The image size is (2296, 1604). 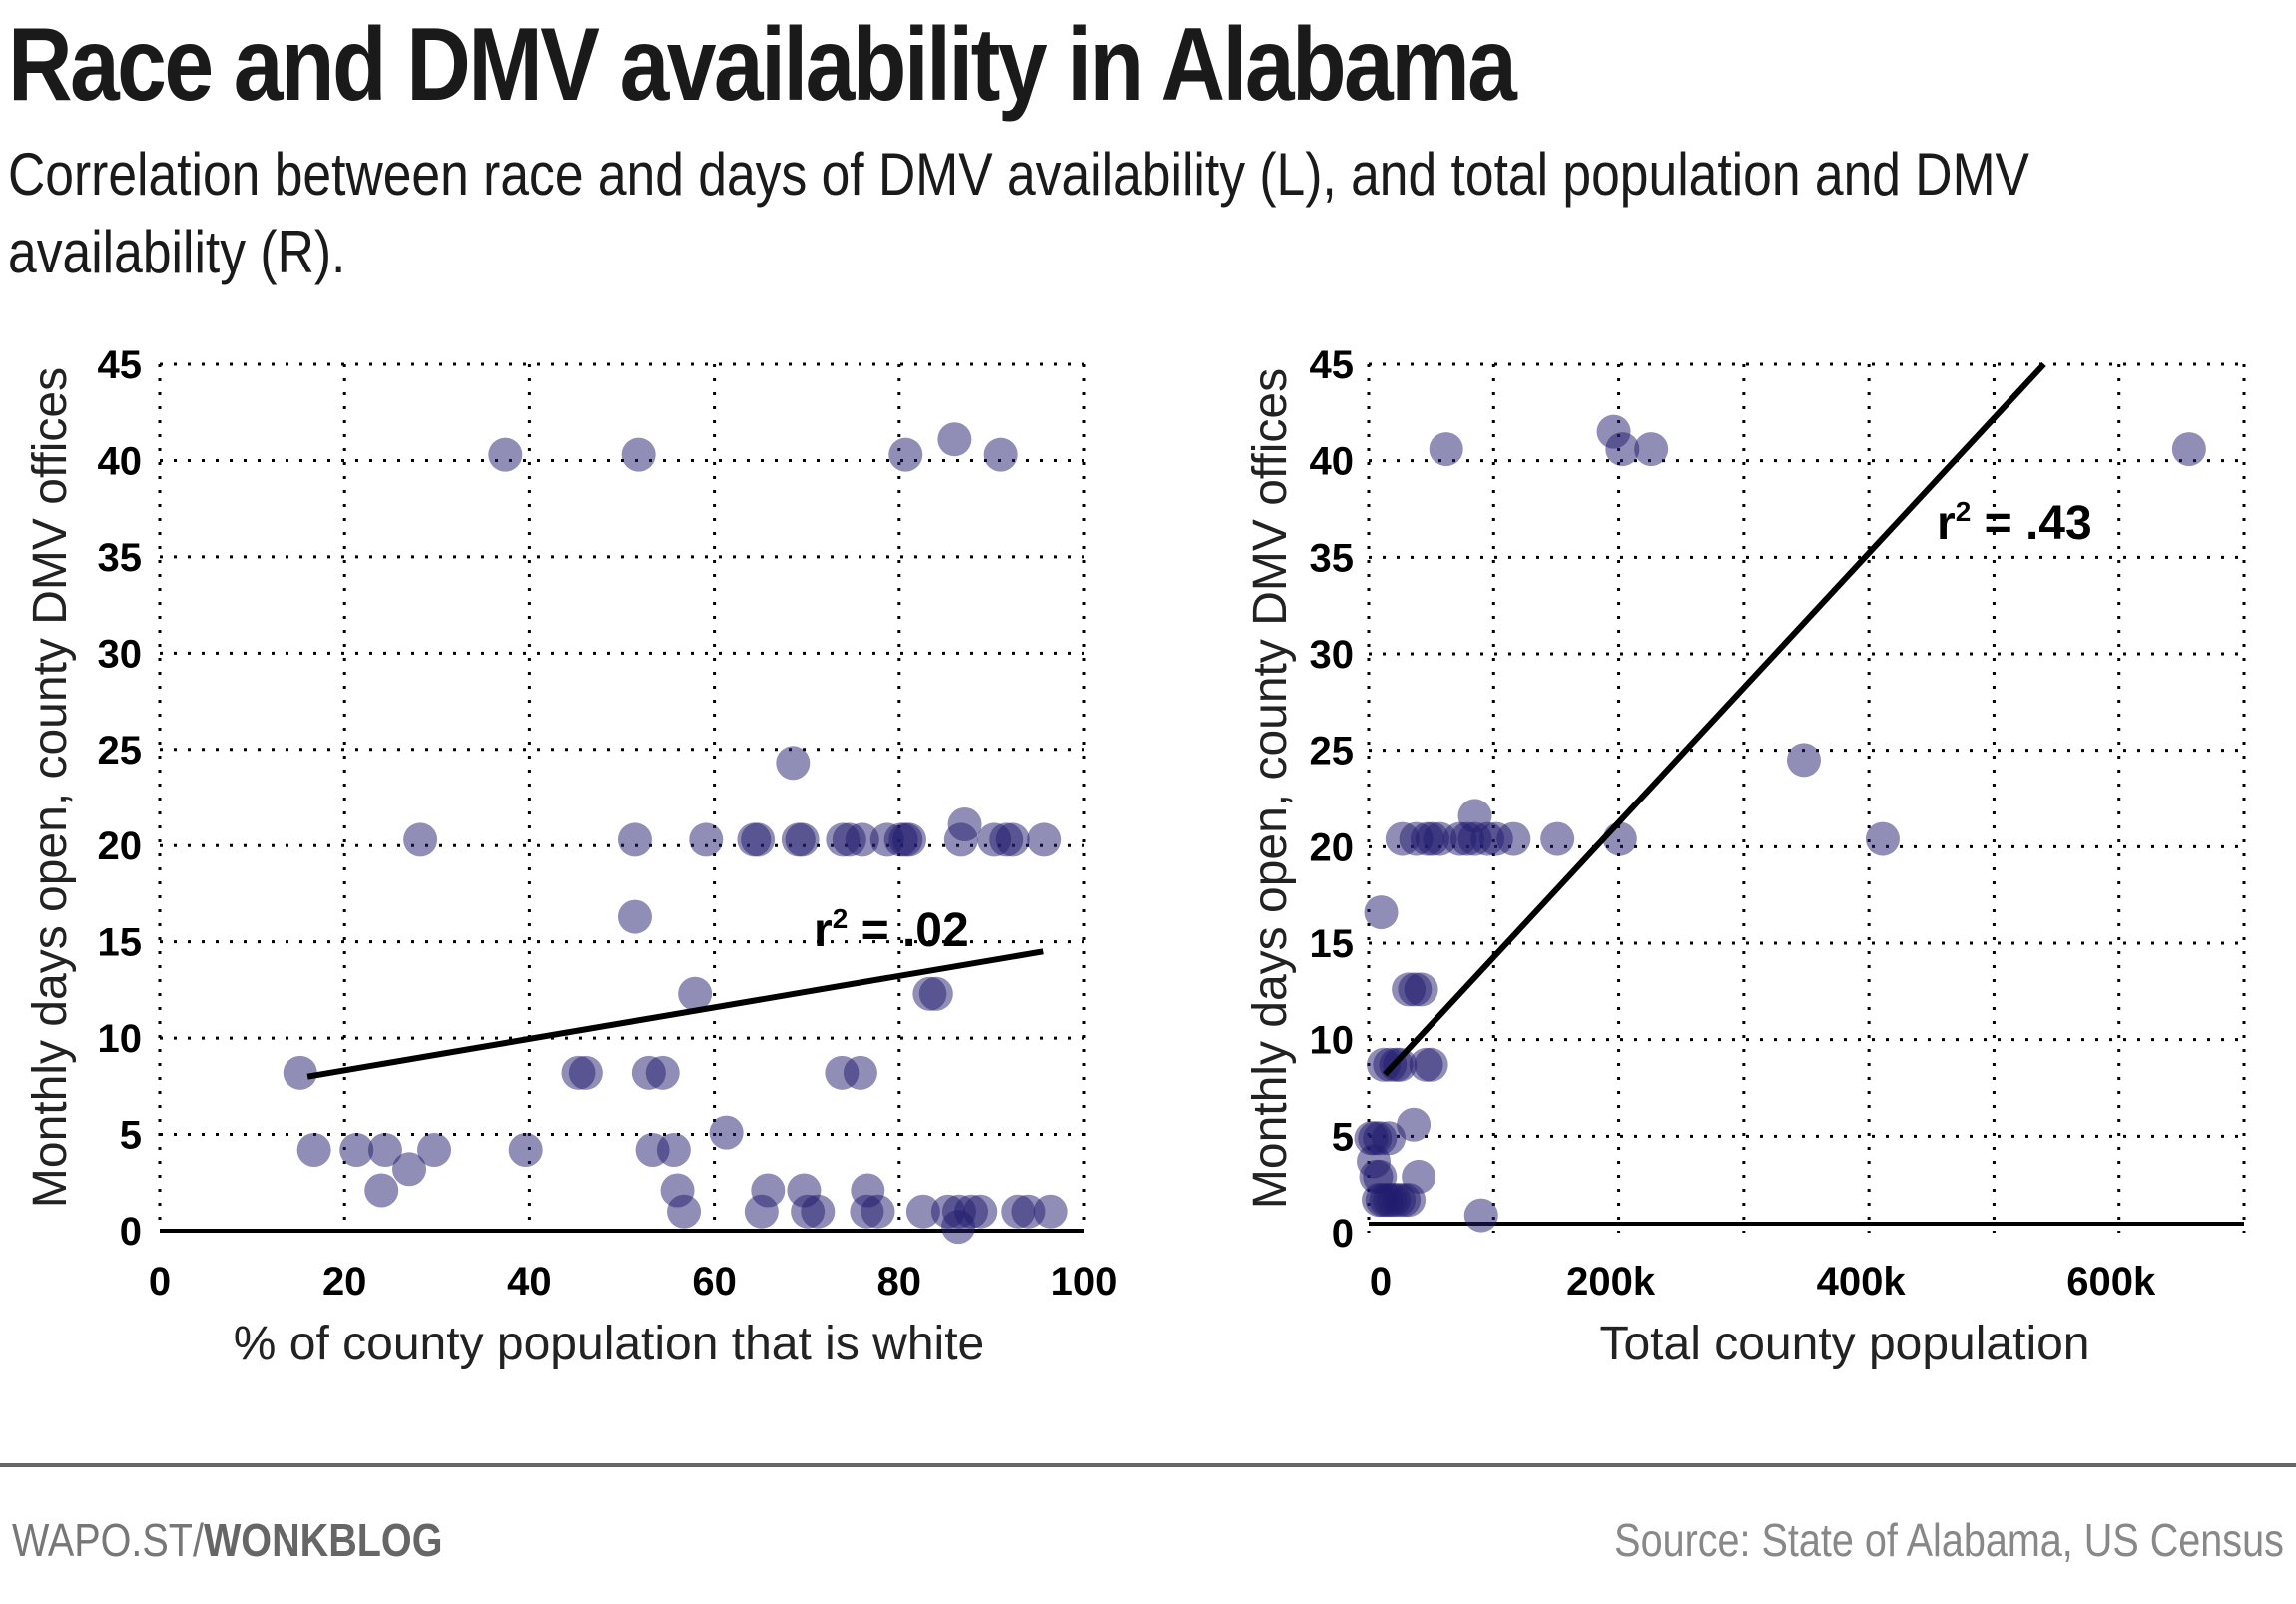 What do you see at coordinates (1084, 1282) in the screenshot?
I see `x-tick-label: 100` at bounding box center [1084, 1282].